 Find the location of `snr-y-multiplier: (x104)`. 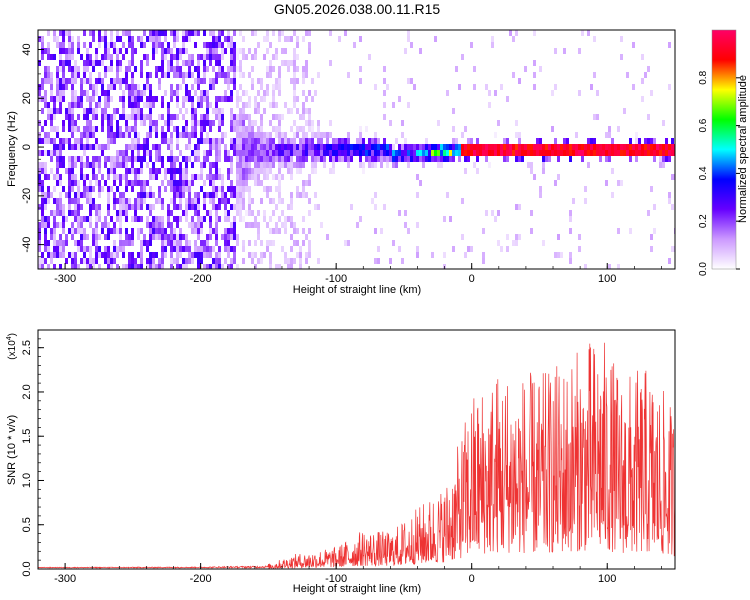

snr-y-multiplier: (x104) is located at coordinates (12, 346).